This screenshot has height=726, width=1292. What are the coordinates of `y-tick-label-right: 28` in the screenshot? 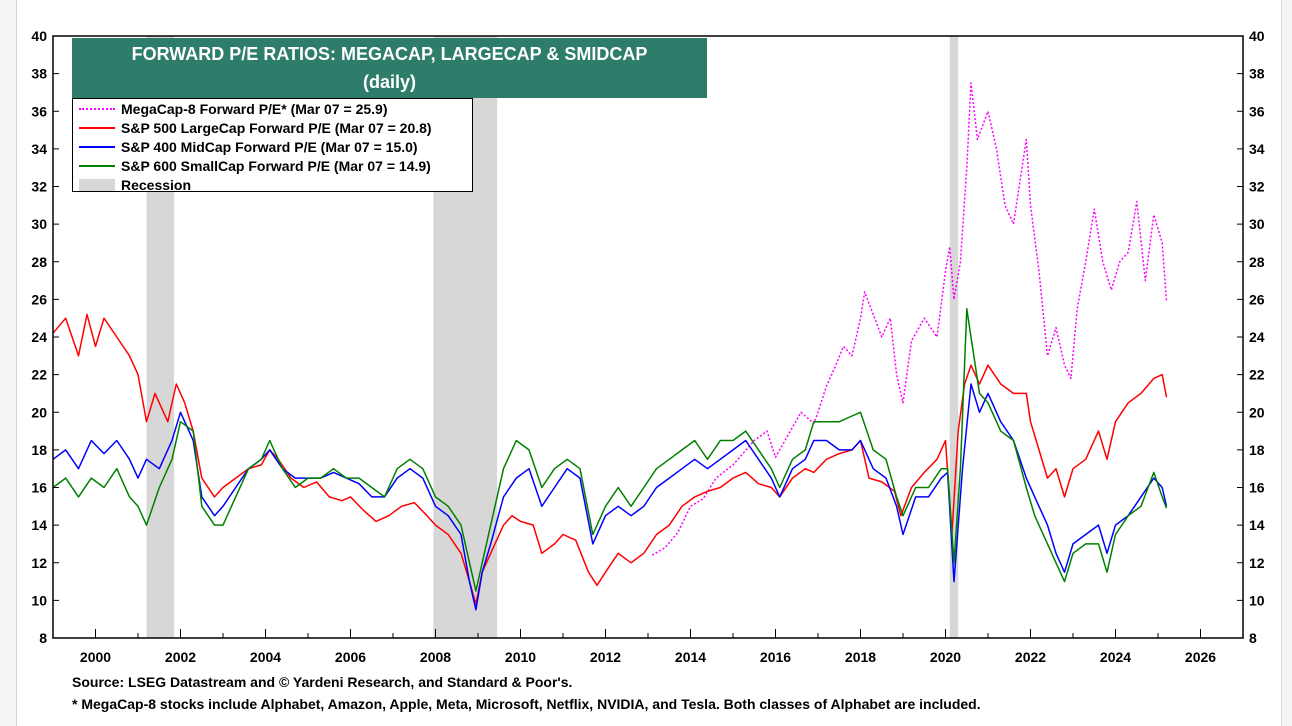 It's located at (1257, 262).